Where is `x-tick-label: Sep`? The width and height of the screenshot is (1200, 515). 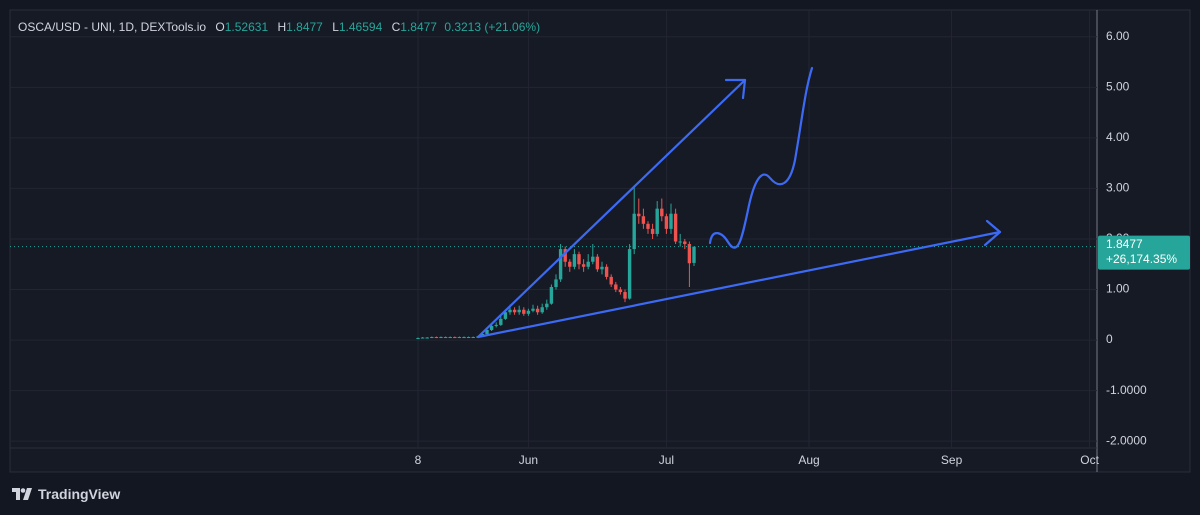
x-tick-label: Sep is located at coordinates (952, 460).